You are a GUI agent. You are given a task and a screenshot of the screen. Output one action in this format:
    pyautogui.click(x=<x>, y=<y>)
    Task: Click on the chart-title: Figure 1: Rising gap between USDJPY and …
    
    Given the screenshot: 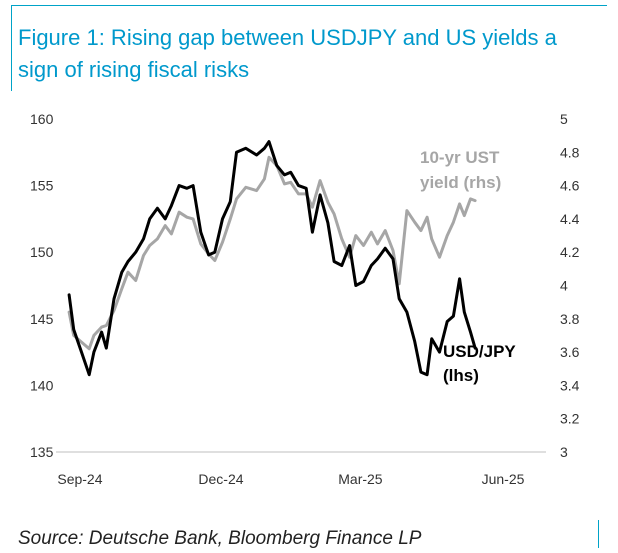 What is the action you would take?
    pyautogui.click(x=287, y=53)
    